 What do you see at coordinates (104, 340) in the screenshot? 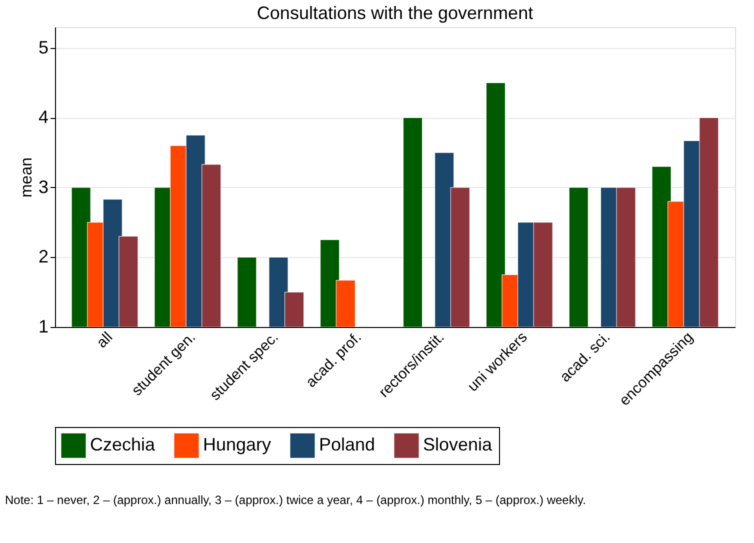
I see `x-tick-label: all` at bounding box center [104, 340].